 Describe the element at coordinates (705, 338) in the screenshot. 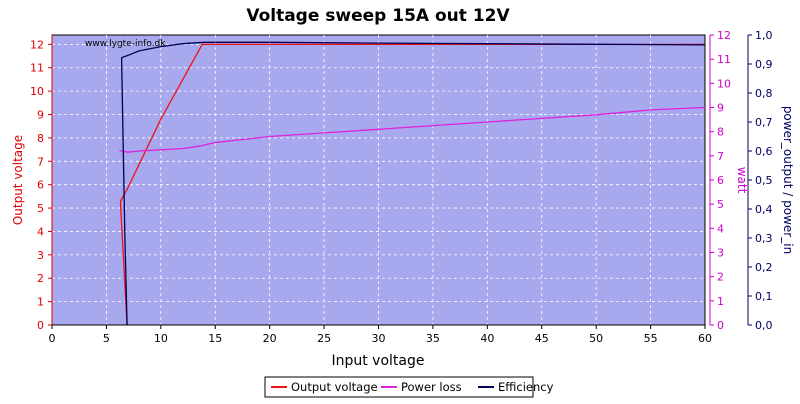

I see `x-tick-label: 60` at that location.